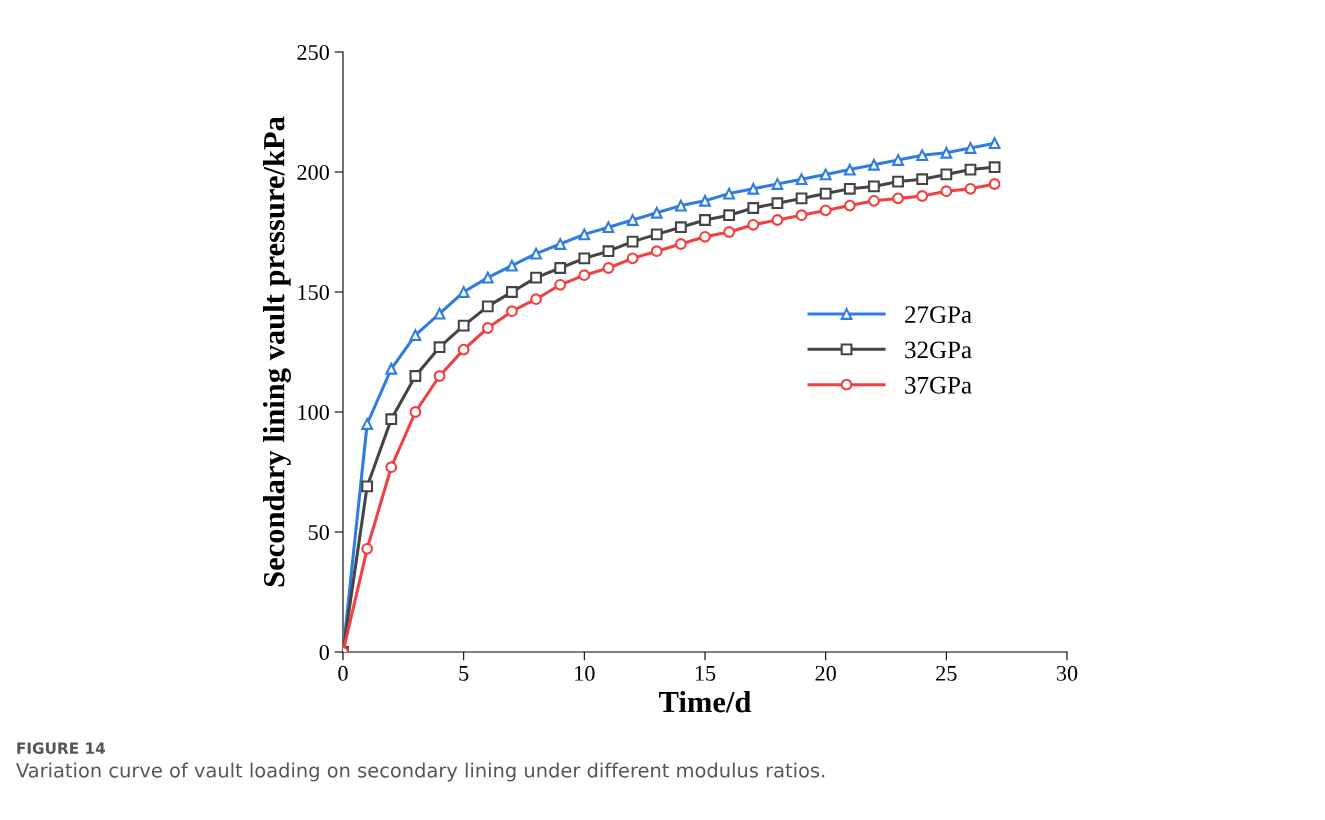 The height and width of the screenshot is (820, 1325). Describe the element at coordinates (420, 772) in the screenshot. I see `text: Variation curve of vault loading on secondary lining under different modulus ratios.` at that location.